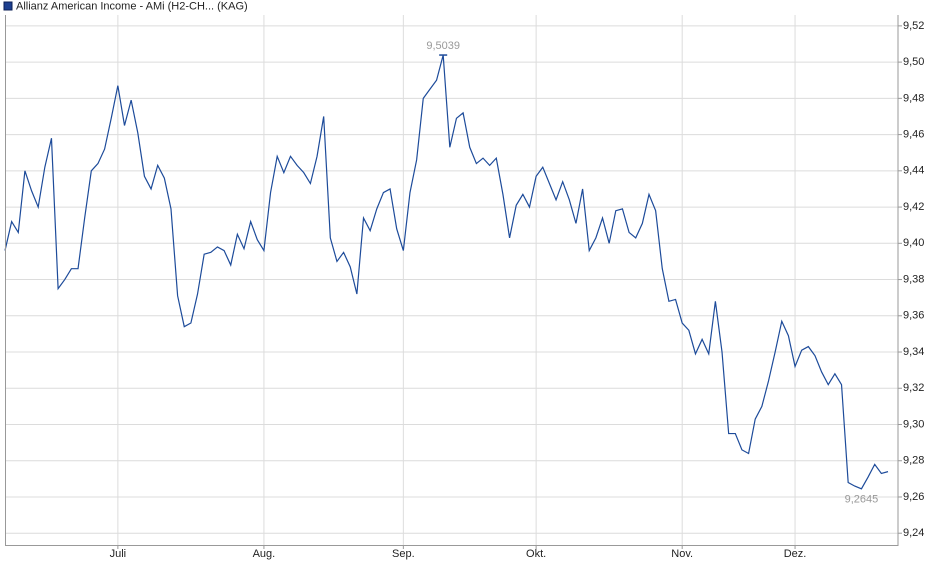 This screenshot has width=940, height=579. Describe the element at coordinates (913, 62) in the screenshot. I see `y-tick-label: 9,50` at that location.